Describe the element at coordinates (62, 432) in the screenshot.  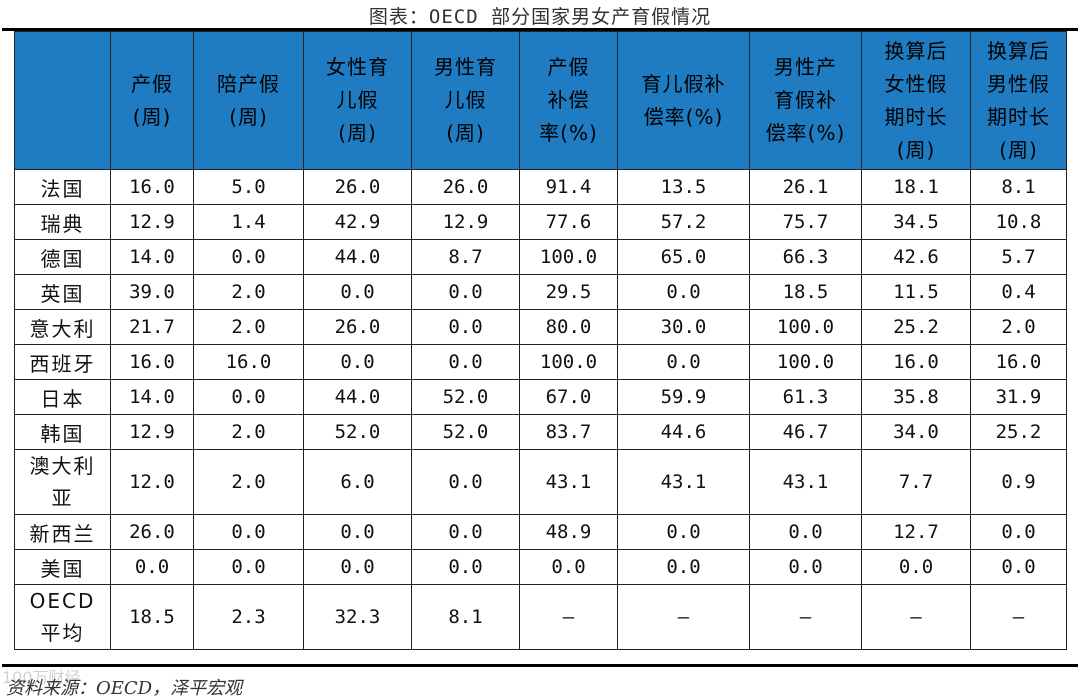
I see `country-cell: 韩国` at that location.